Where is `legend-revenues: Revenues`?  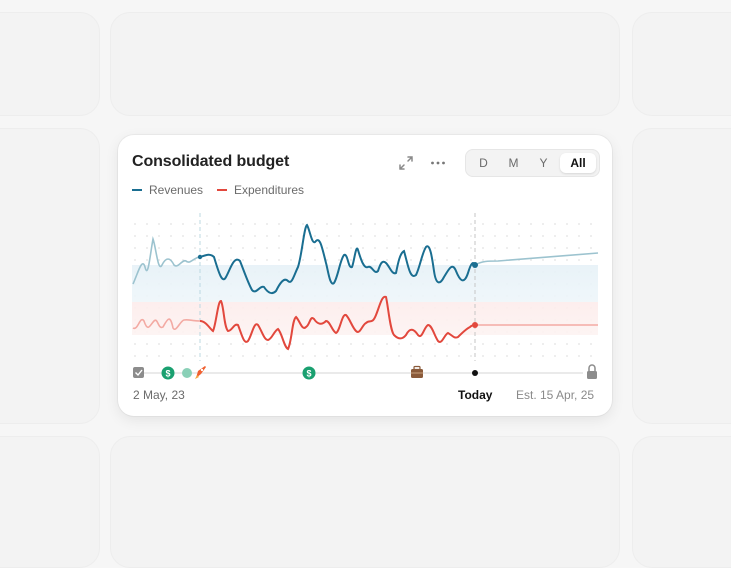
legend-revenues: Revenues is located at coordinates (167, 190).